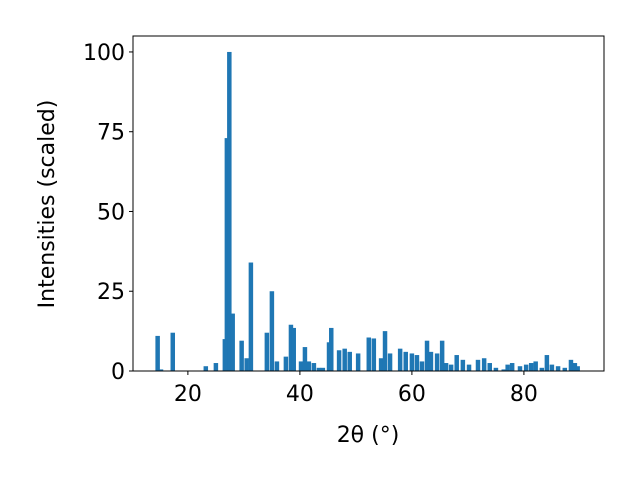 The height and width of the screenshot is (480, 640). I want to click on x-tick-label: 40, so click(300, 394).